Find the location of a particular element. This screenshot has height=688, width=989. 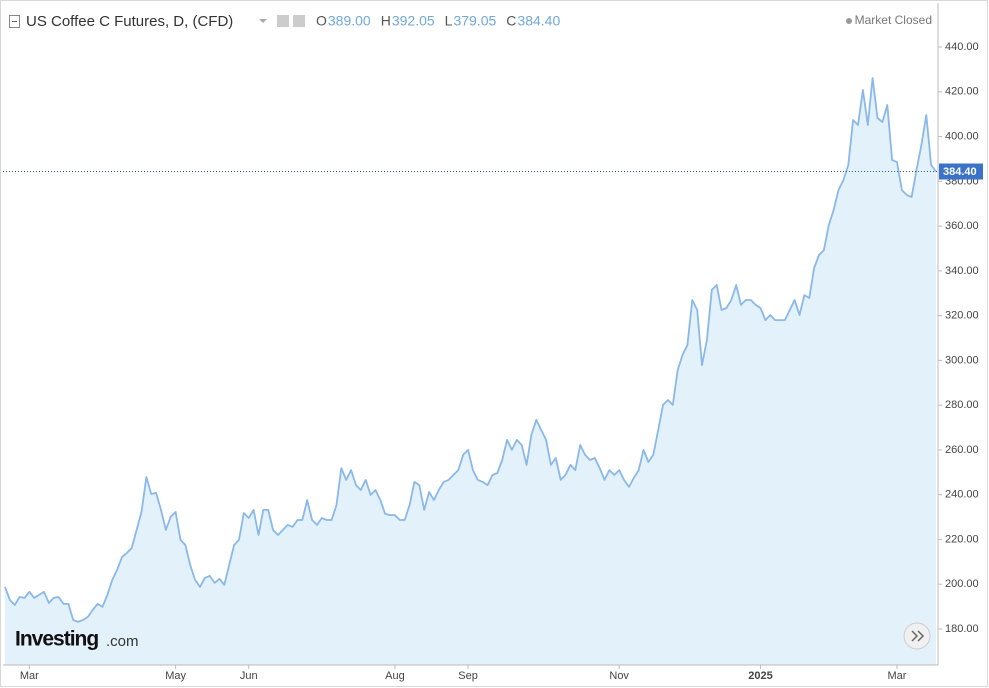

settings-icon is located at coordinates (299, 21).